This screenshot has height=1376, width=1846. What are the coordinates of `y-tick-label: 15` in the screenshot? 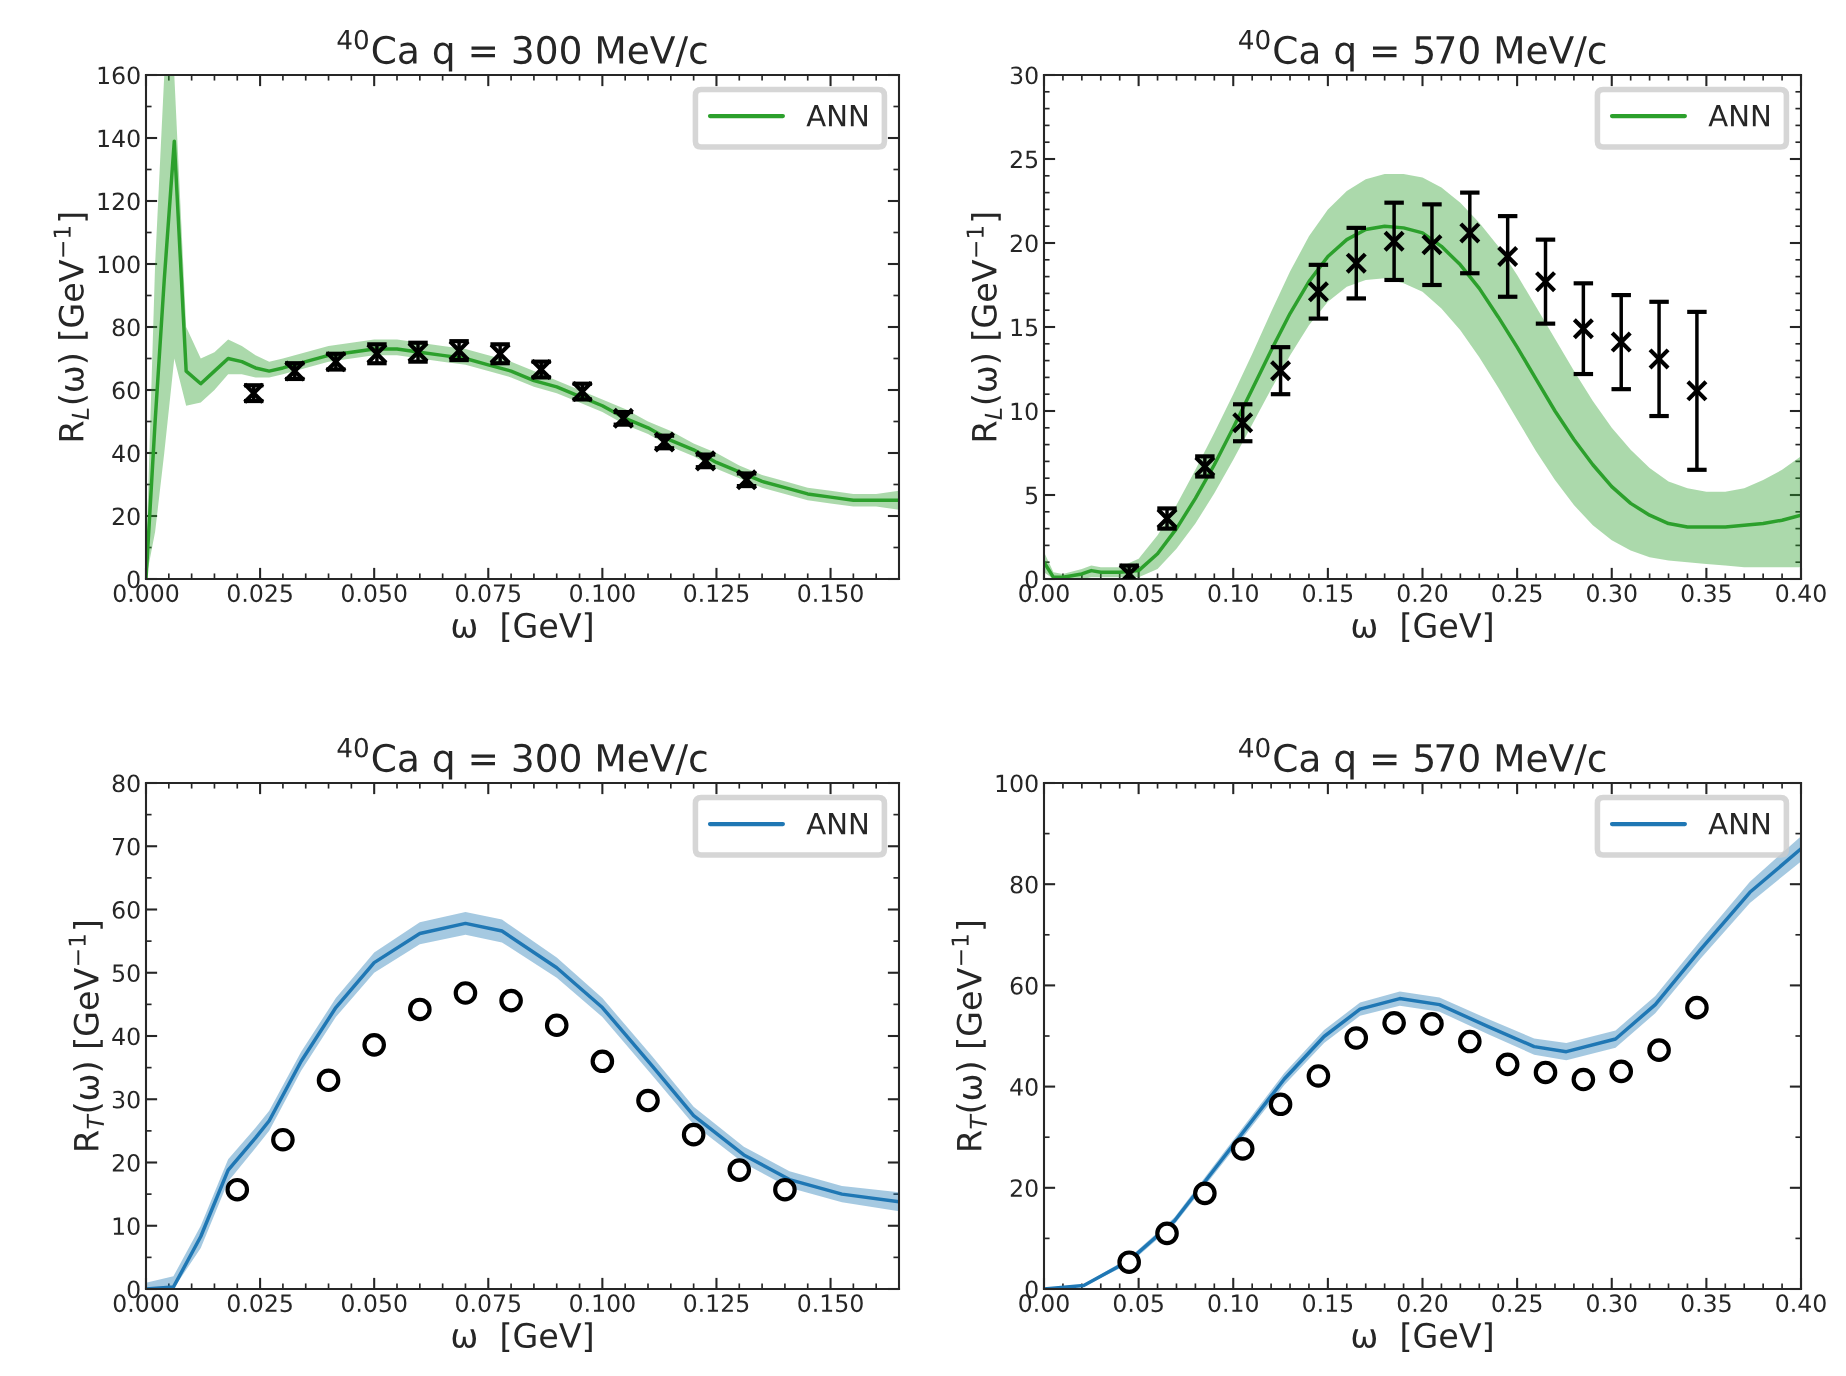 It's located at (1024, 327).